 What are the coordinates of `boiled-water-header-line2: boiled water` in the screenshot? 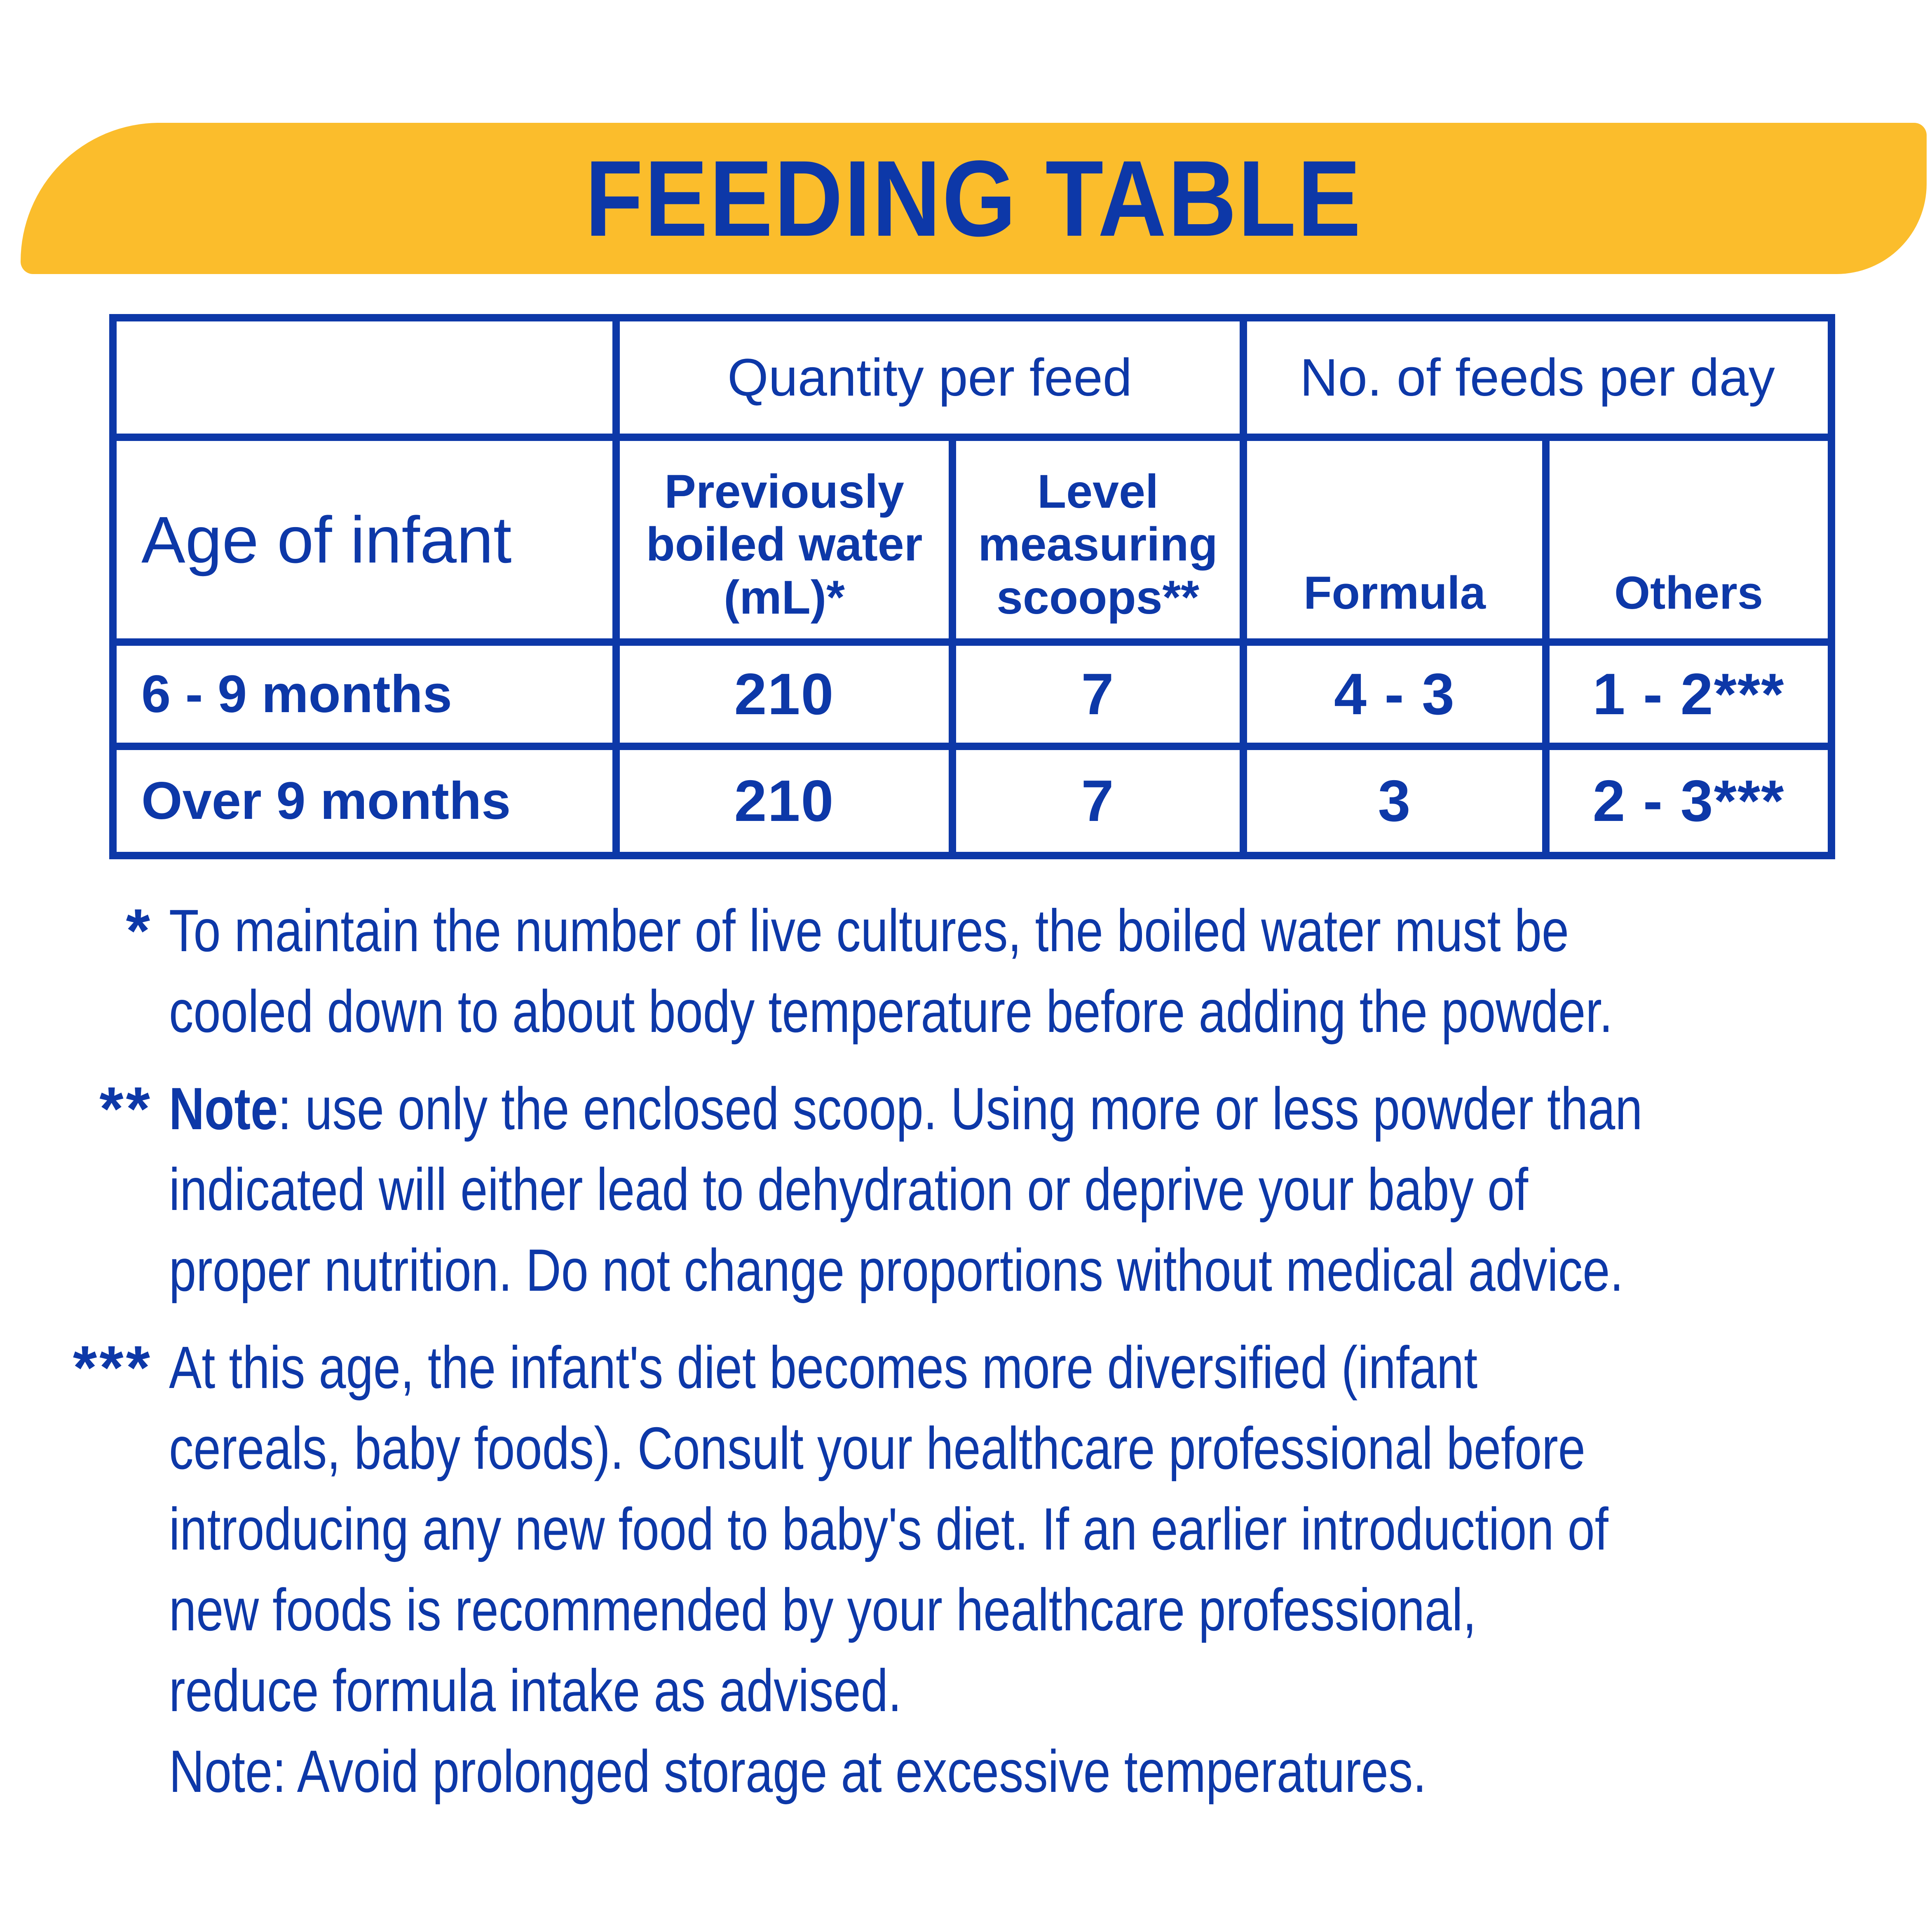 It's located at (784, 545).